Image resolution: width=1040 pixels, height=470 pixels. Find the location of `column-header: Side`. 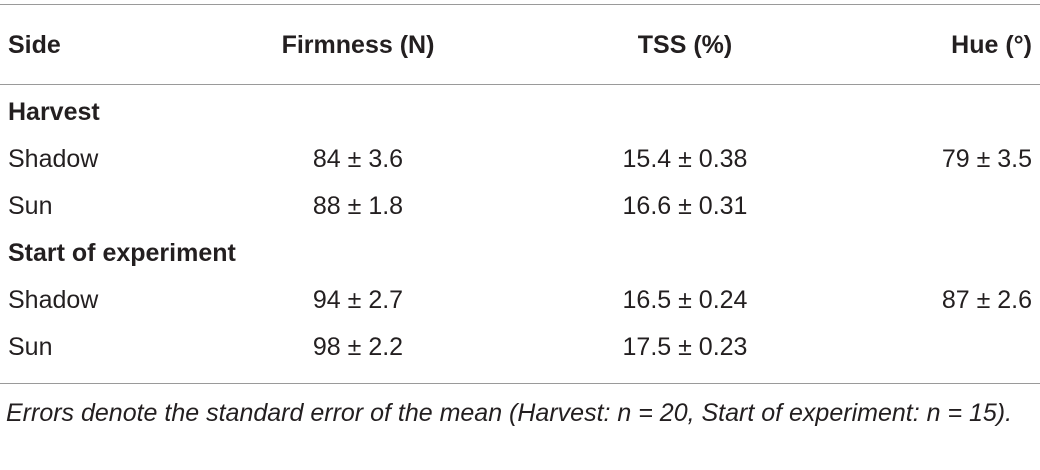

column-header: Side is located at coordinates (34, 45).